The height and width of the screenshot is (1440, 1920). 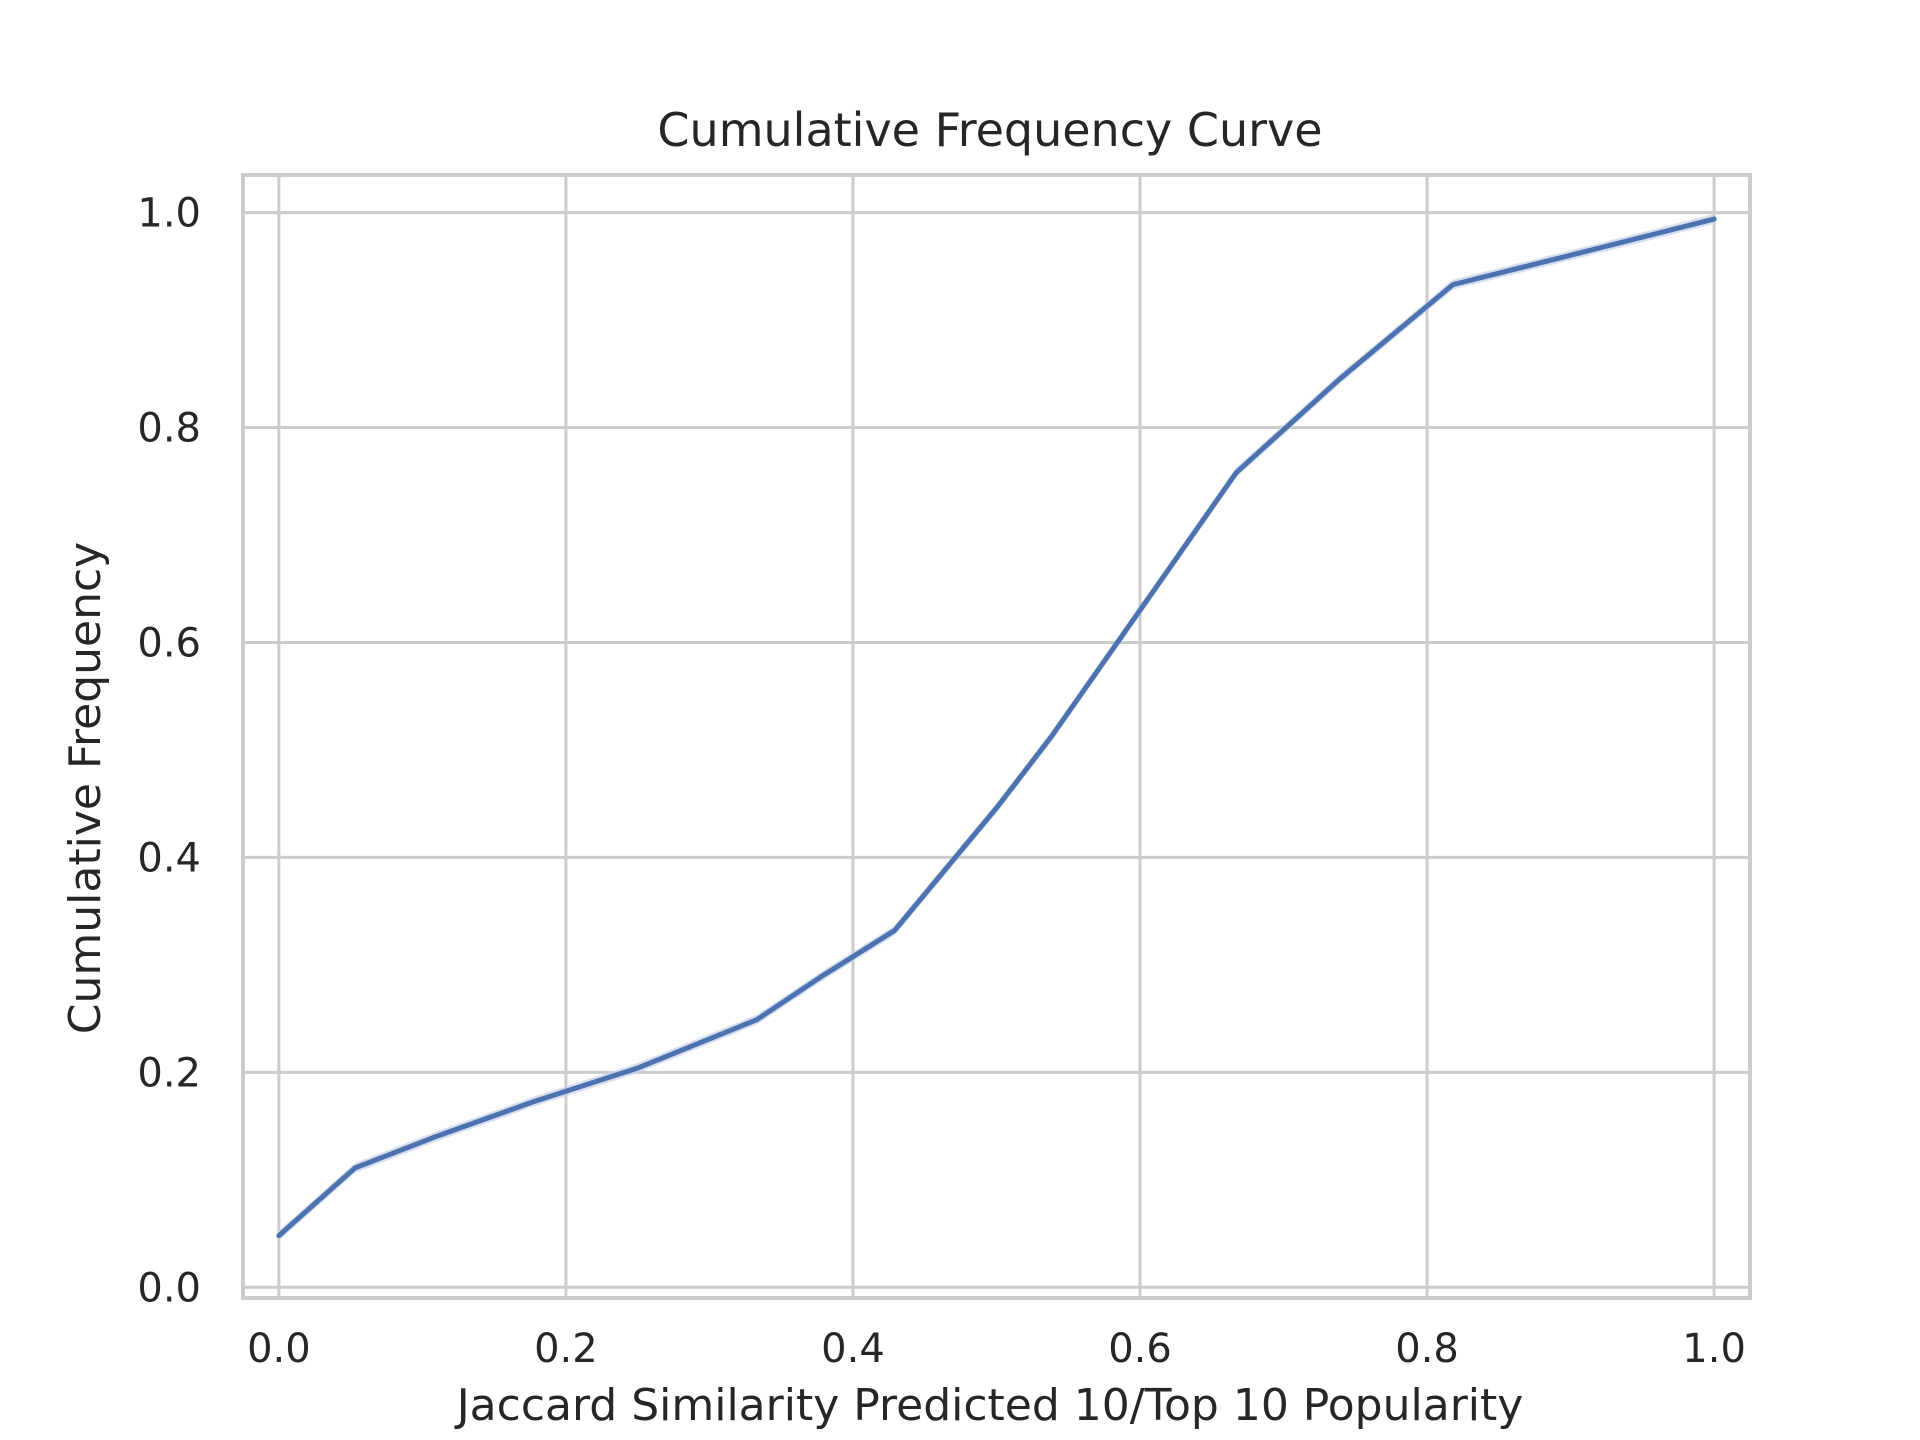 What do you see at coordinates (279, 1349) in the screenshot?
I see `x-tick-label: 0.0` at bounding box center [279, 1349].